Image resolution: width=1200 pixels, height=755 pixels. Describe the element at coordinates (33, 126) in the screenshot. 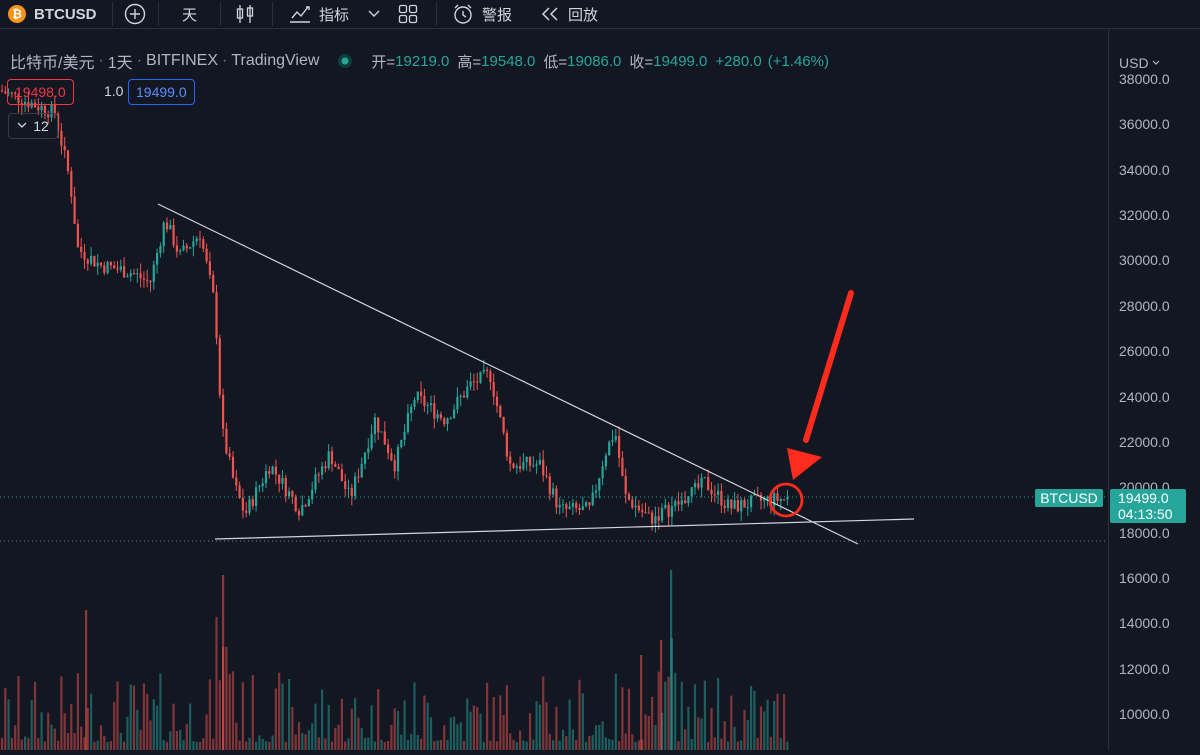

I see `period-toggle: 12` at that location.